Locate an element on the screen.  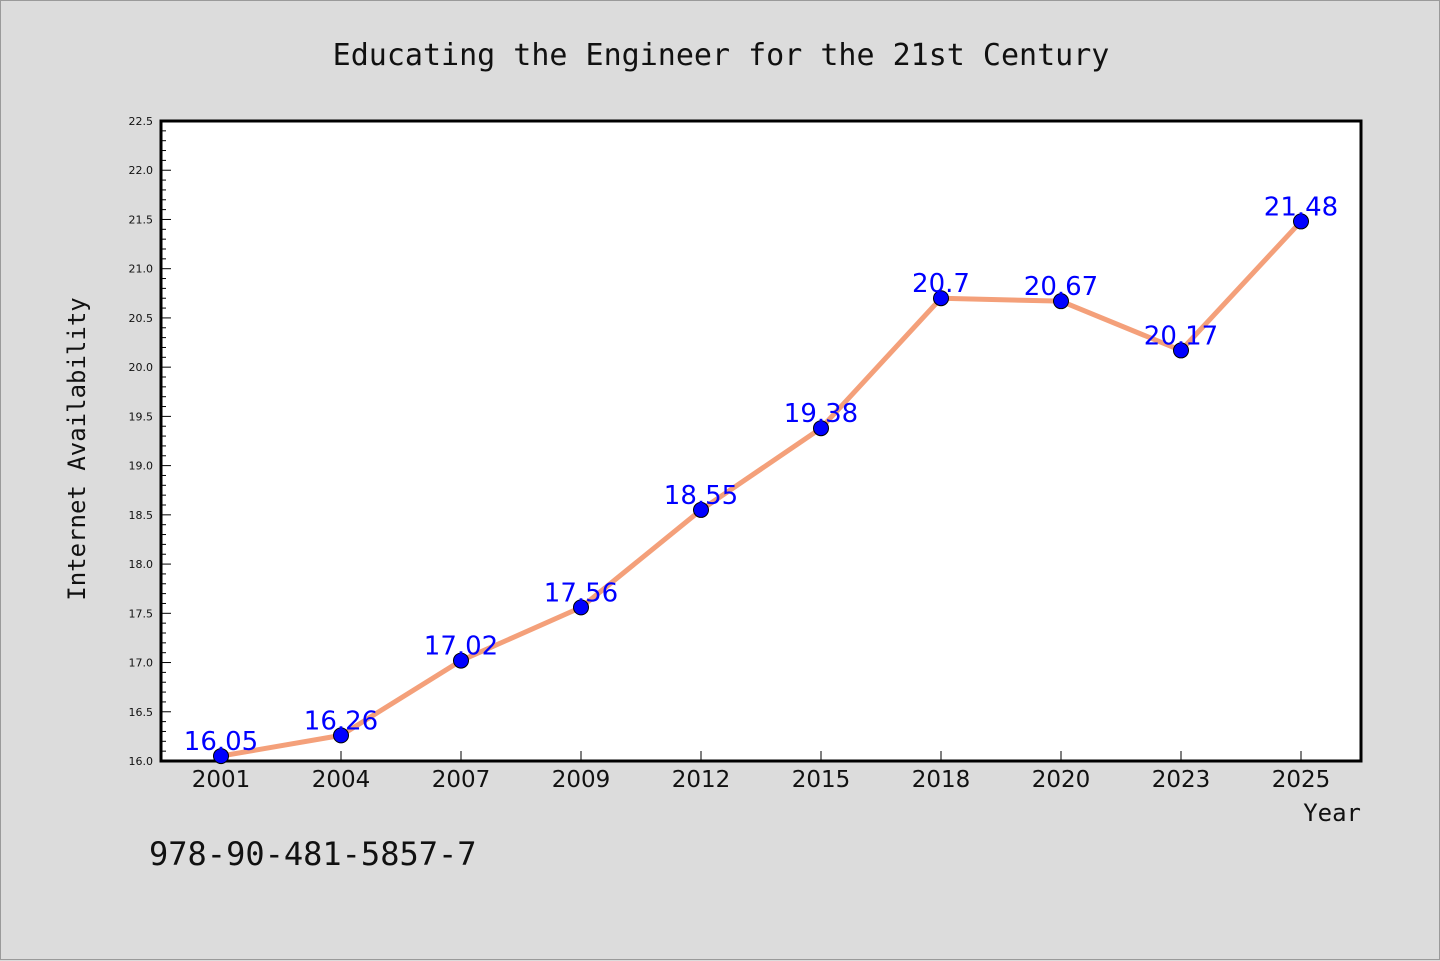
x-tick-label: 2007 is located at coordinates (461, 780).